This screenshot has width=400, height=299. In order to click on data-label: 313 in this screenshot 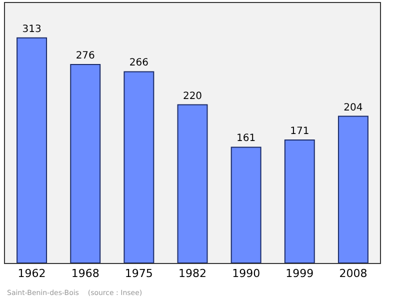, I will do `click(32, 29)`.